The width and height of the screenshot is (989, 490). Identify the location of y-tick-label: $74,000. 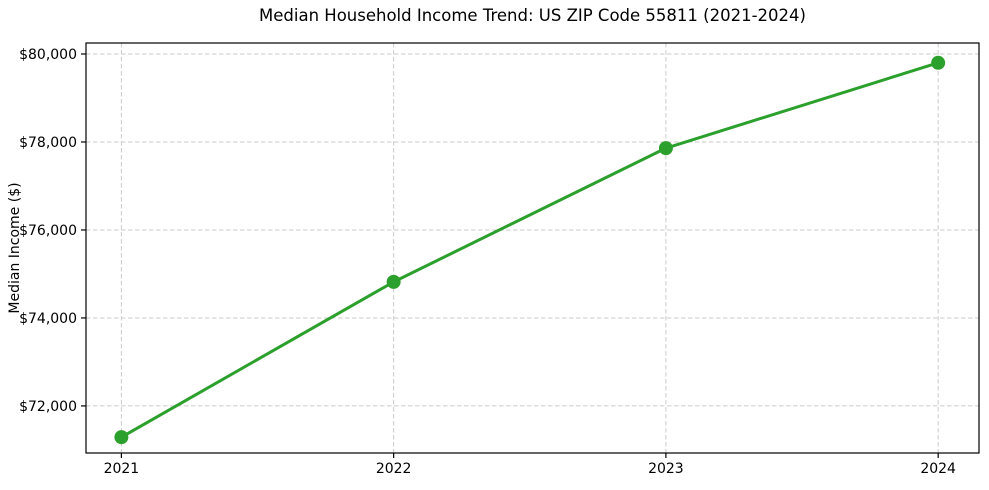
(48, 319).